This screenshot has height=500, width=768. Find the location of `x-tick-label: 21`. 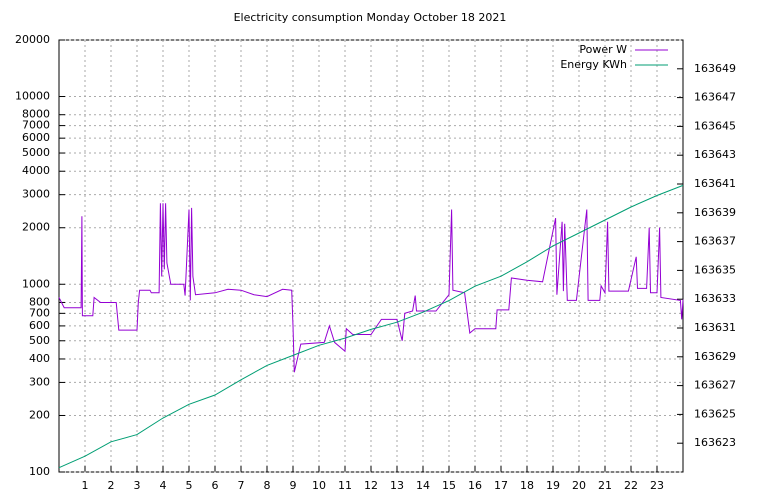

x-tick-label: 21 is located at coordinates (605, 485).